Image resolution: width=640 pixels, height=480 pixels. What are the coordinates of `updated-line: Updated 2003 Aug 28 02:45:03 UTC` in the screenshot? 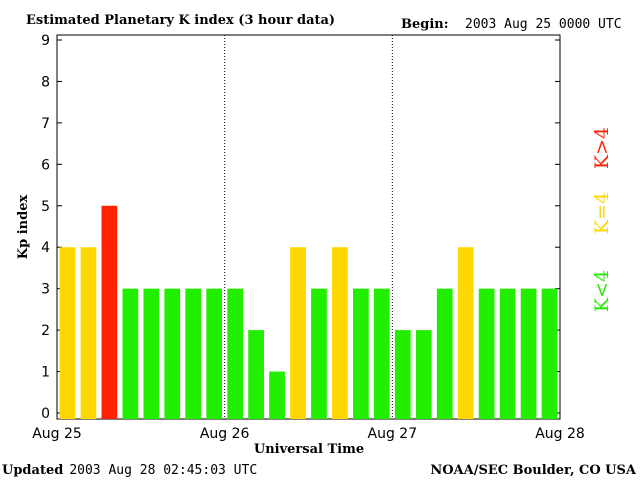 It's located at (129, 470).